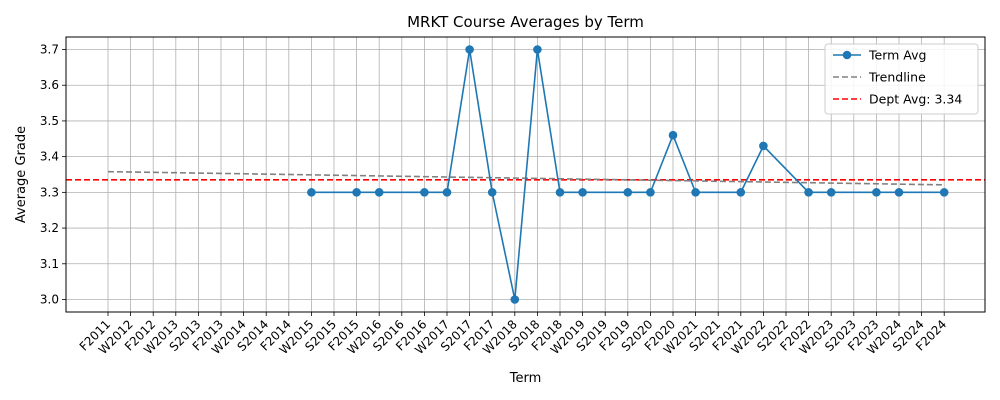  Describe the element at coordinates (49, 85) in the screenshot. I see `y-tick-label: 3.6` at that location.